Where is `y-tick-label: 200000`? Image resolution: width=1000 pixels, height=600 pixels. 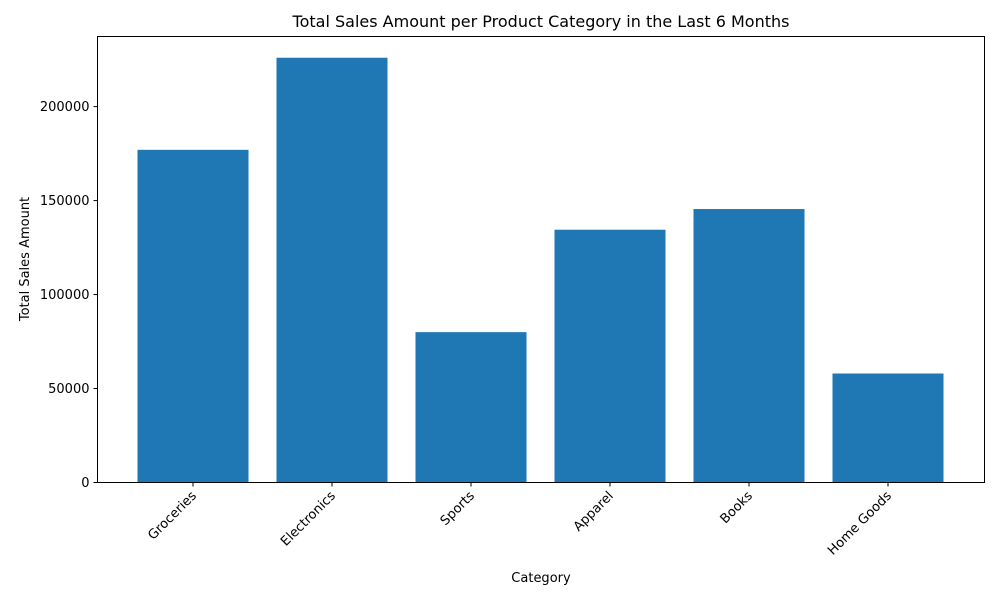 y-tick-label: 200000 is located at coordinates (65, 107).